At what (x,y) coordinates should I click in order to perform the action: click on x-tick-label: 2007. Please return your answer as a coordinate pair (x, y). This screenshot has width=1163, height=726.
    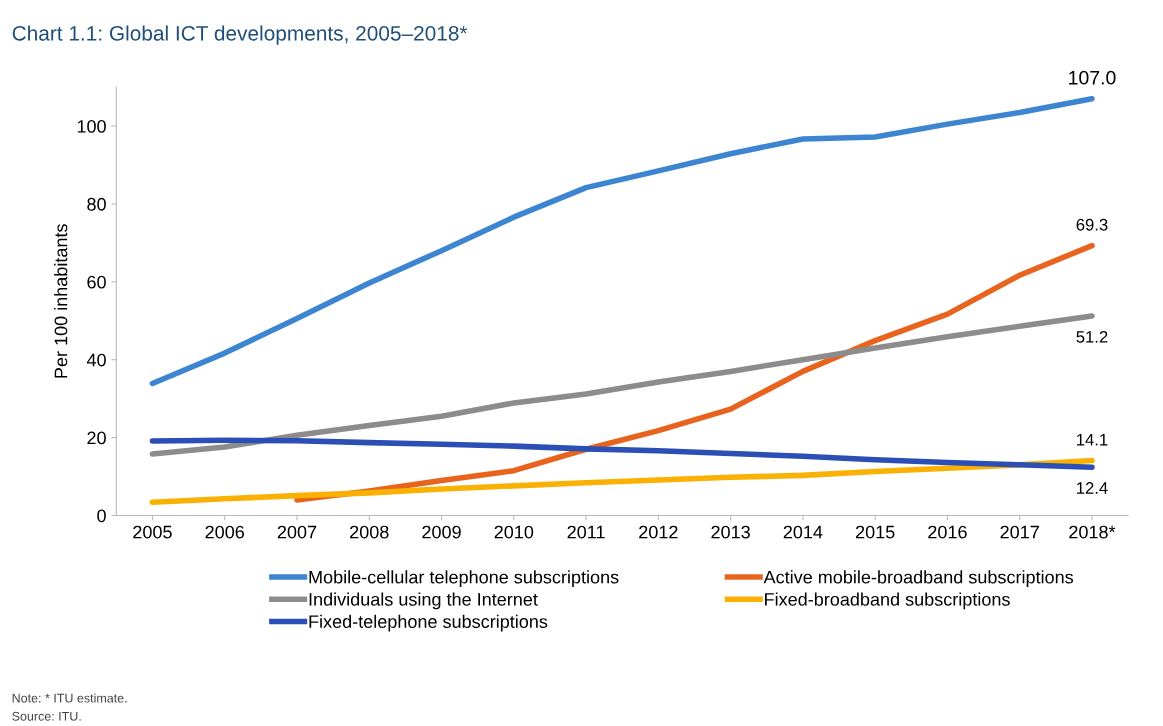
    Looking at the image, I should click on (297, 532).